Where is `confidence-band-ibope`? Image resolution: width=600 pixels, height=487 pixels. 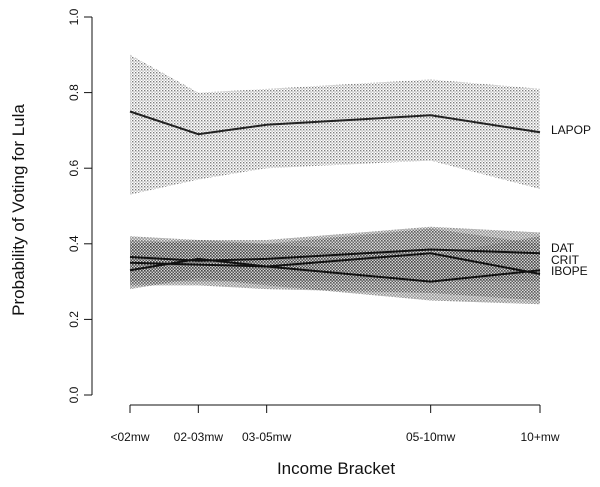
confidence-band-ibope is located at coordinates (335, 270).